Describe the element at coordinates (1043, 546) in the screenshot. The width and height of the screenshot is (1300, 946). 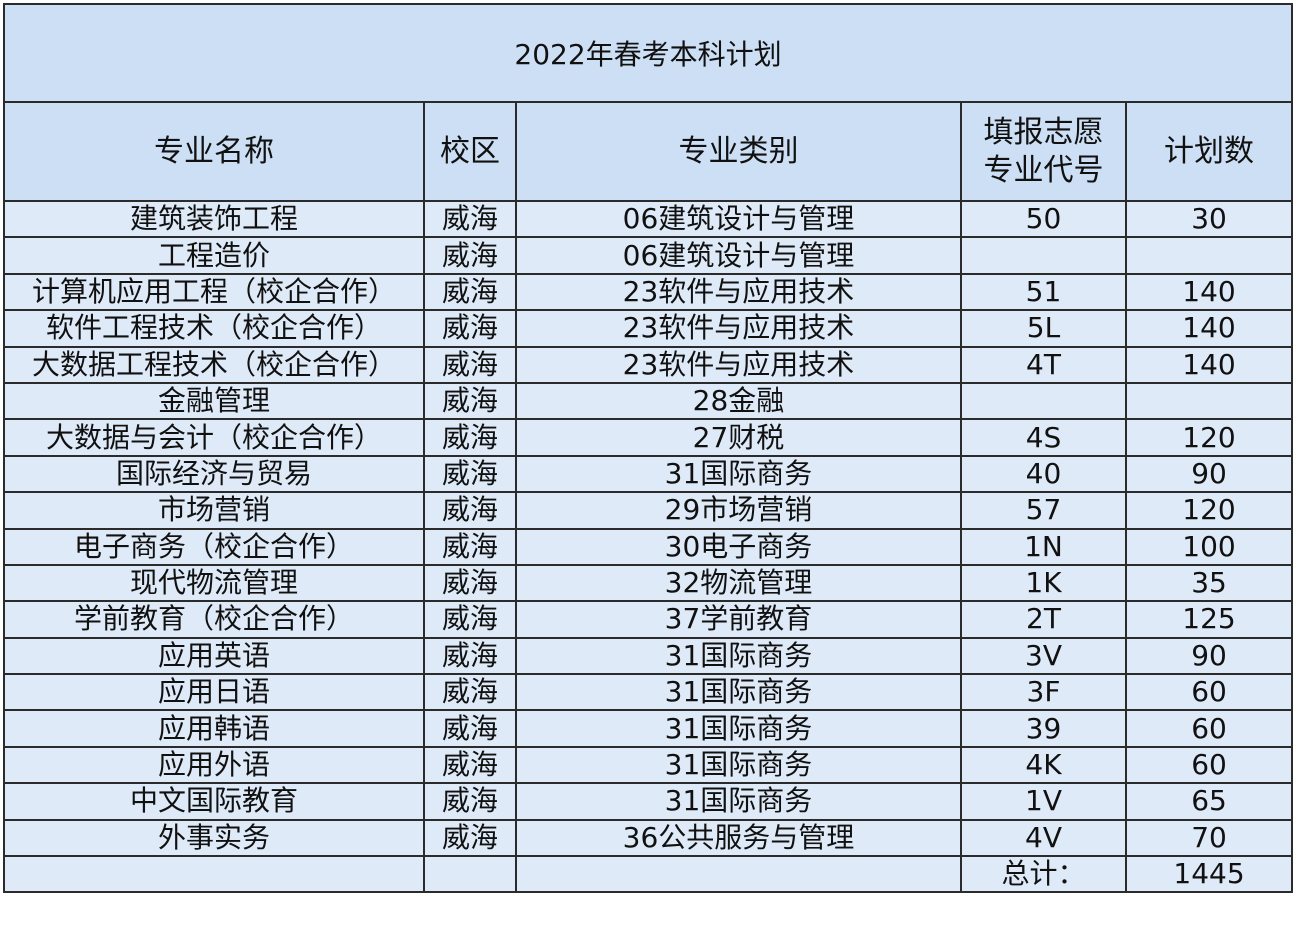
I see `table-cell: 1N` at that location.